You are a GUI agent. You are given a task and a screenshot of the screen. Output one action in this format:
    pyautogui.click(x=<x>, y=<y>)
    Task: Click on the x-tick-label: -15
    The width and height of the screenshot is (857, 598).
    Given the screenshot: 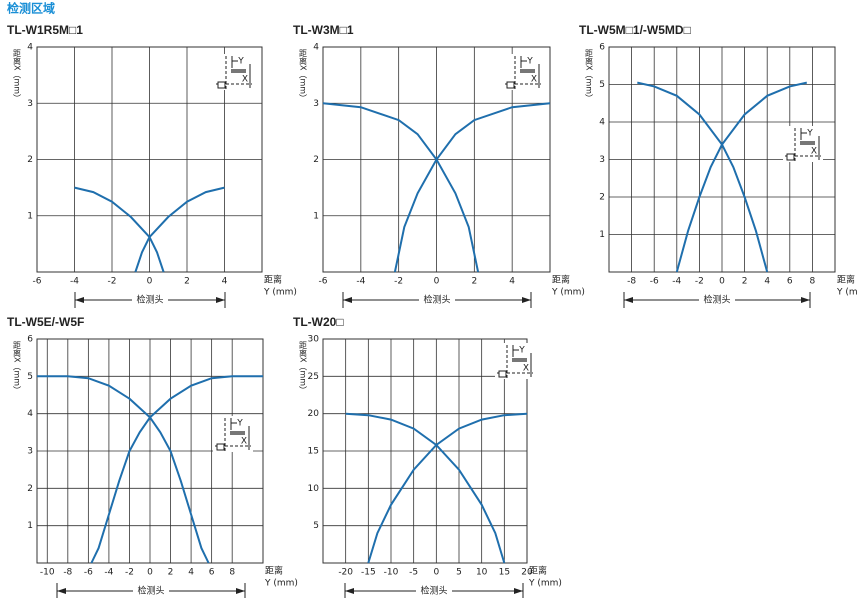 What is the action you would take?
    pyautogui.click(x=368, y=573)
    